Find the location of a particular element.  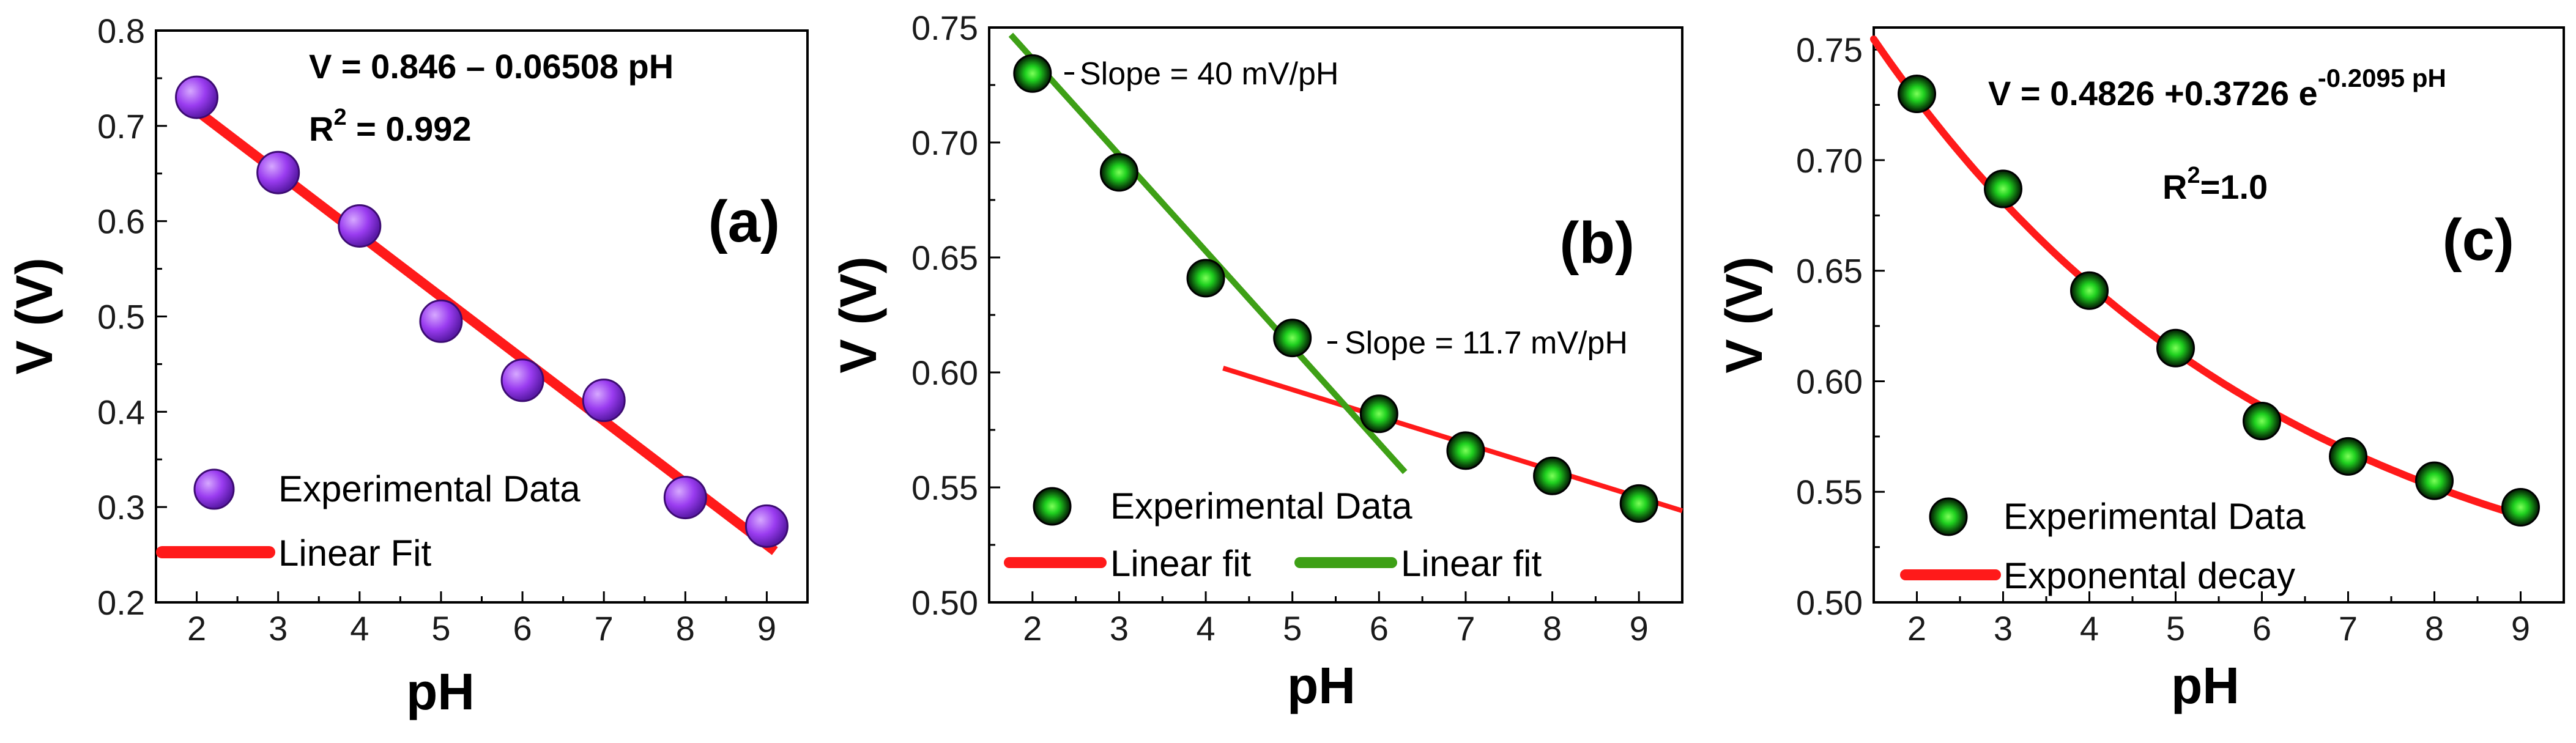

y-tick-label: 0.3 is located at coordinates (121, 507).